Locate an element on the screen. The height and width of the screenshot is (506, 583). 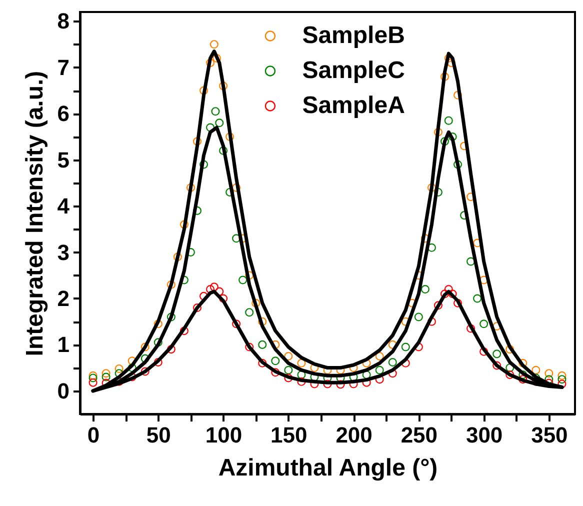
y-tick-label: 4 is located at coordinates (63, 206).